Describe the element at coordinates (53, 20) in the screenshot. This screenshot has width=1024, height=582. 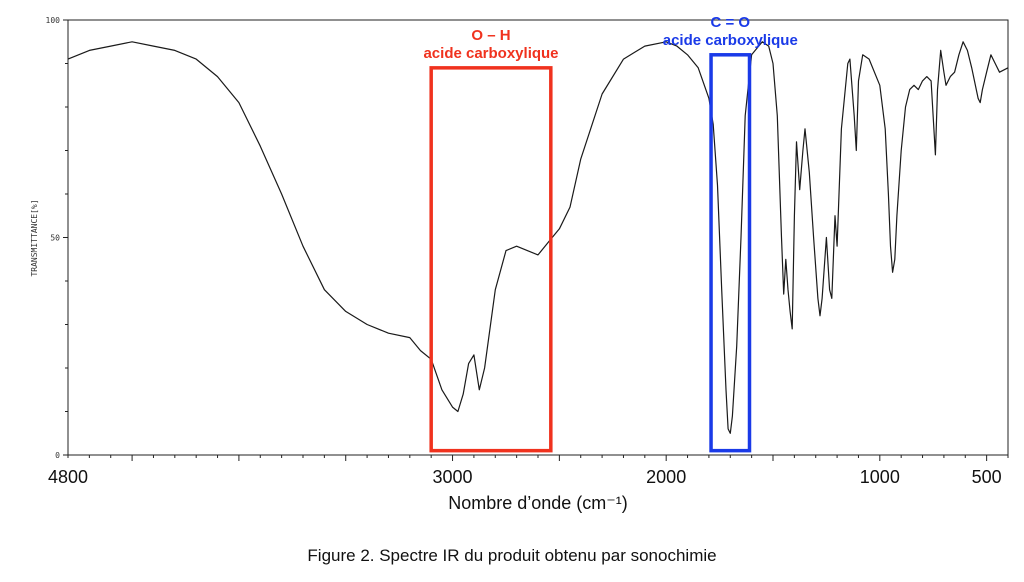
I see `y-tick-label: 100` at that location.